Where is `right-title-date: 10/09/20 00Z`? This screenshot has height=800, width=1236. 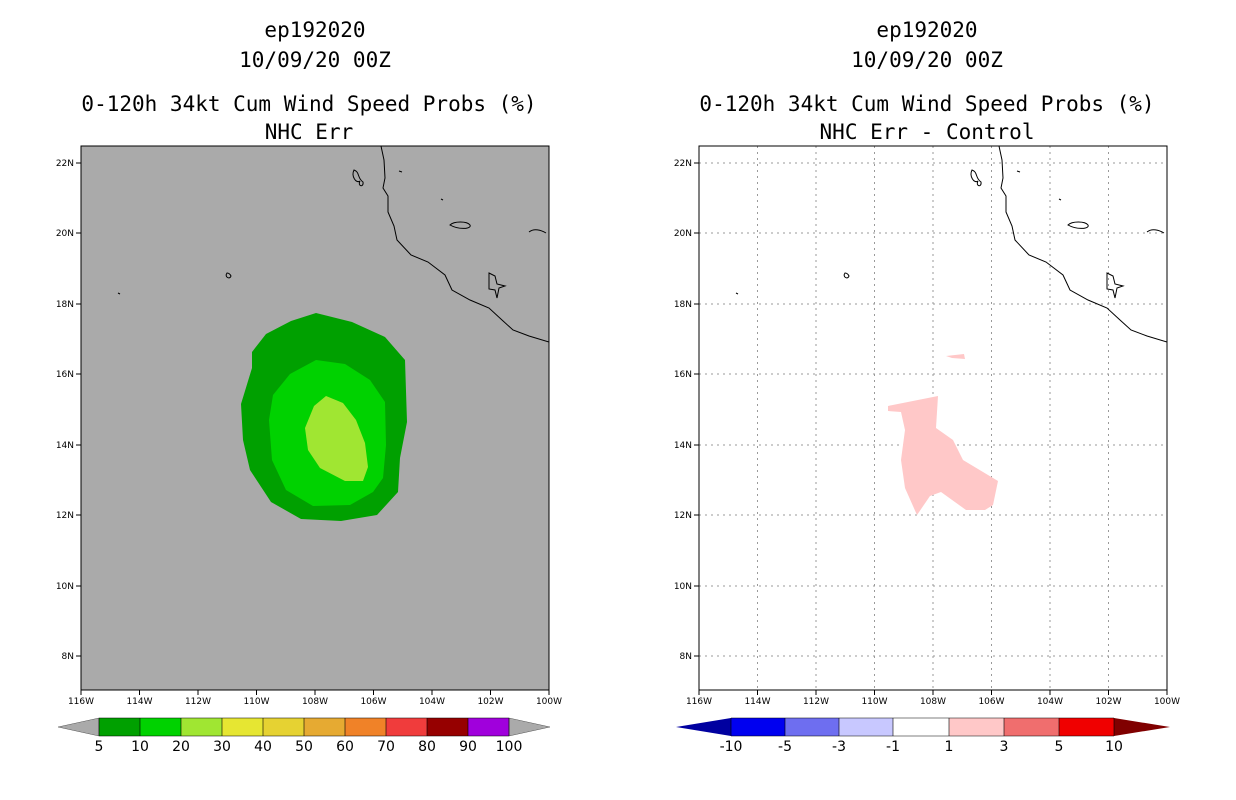
right-title-date: 10/09/20 00Z is located at coordinates (927, 60).